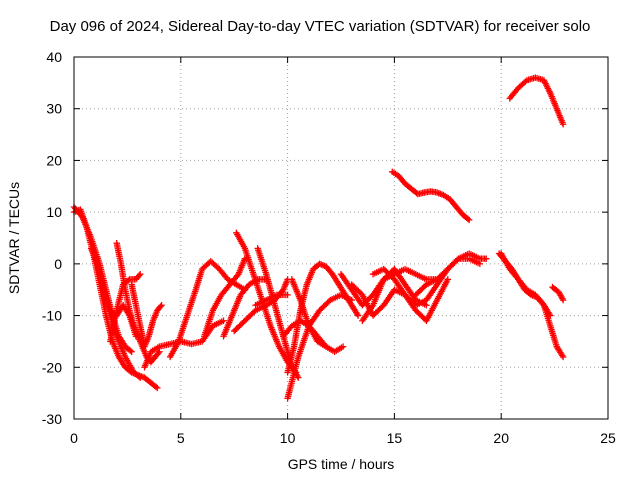 The width and height of the screenshot is (640, 480). What do you see at coordinates (52, 316) in the screenshot?
I see `y-tick-label: -10` at bounding box center [52, 316].